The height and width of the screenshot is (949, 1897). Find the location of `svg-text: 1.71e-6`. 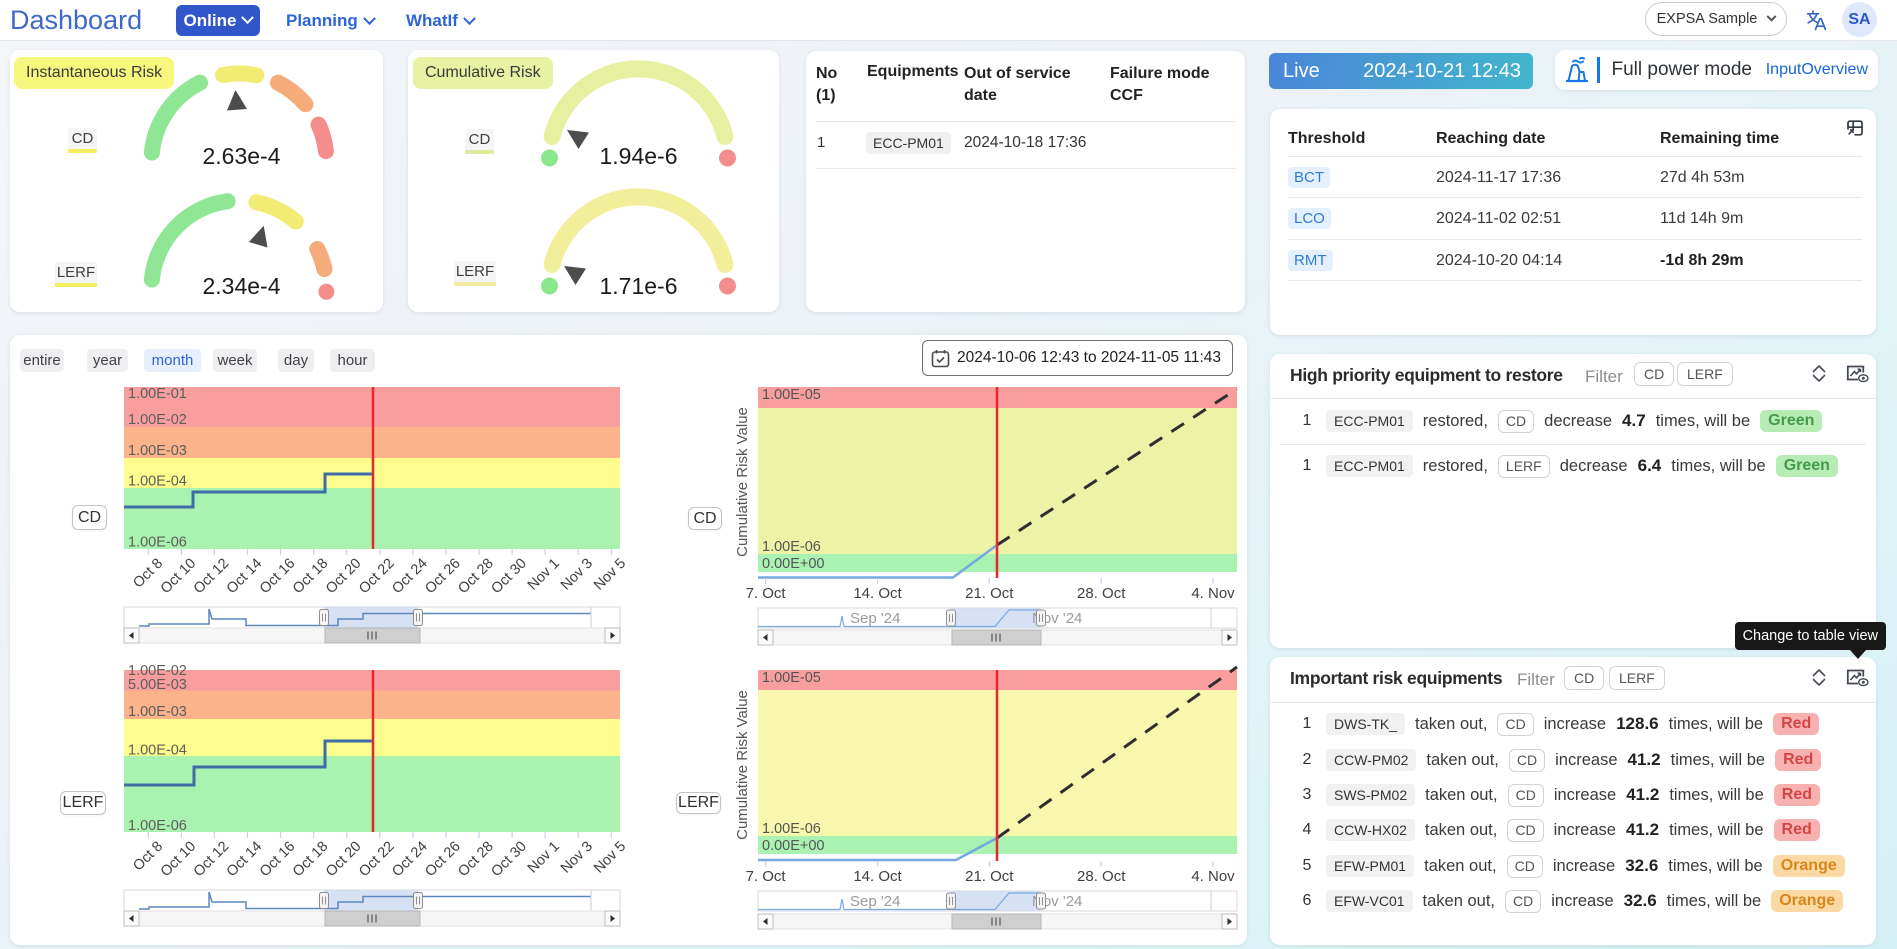

svg-text: 1.71e-6 is located at coordinates (638, 286).